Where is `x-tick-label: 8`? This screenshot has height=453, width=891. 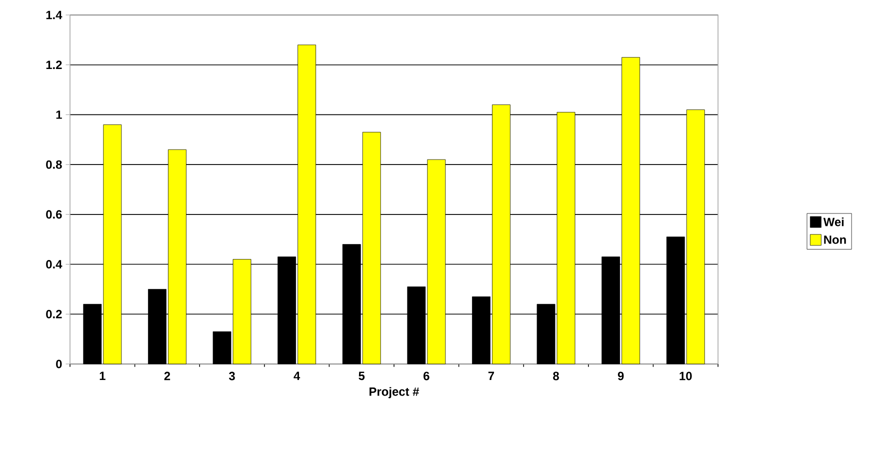 x-tick-label: 8 is located at coordinates (556, 376).